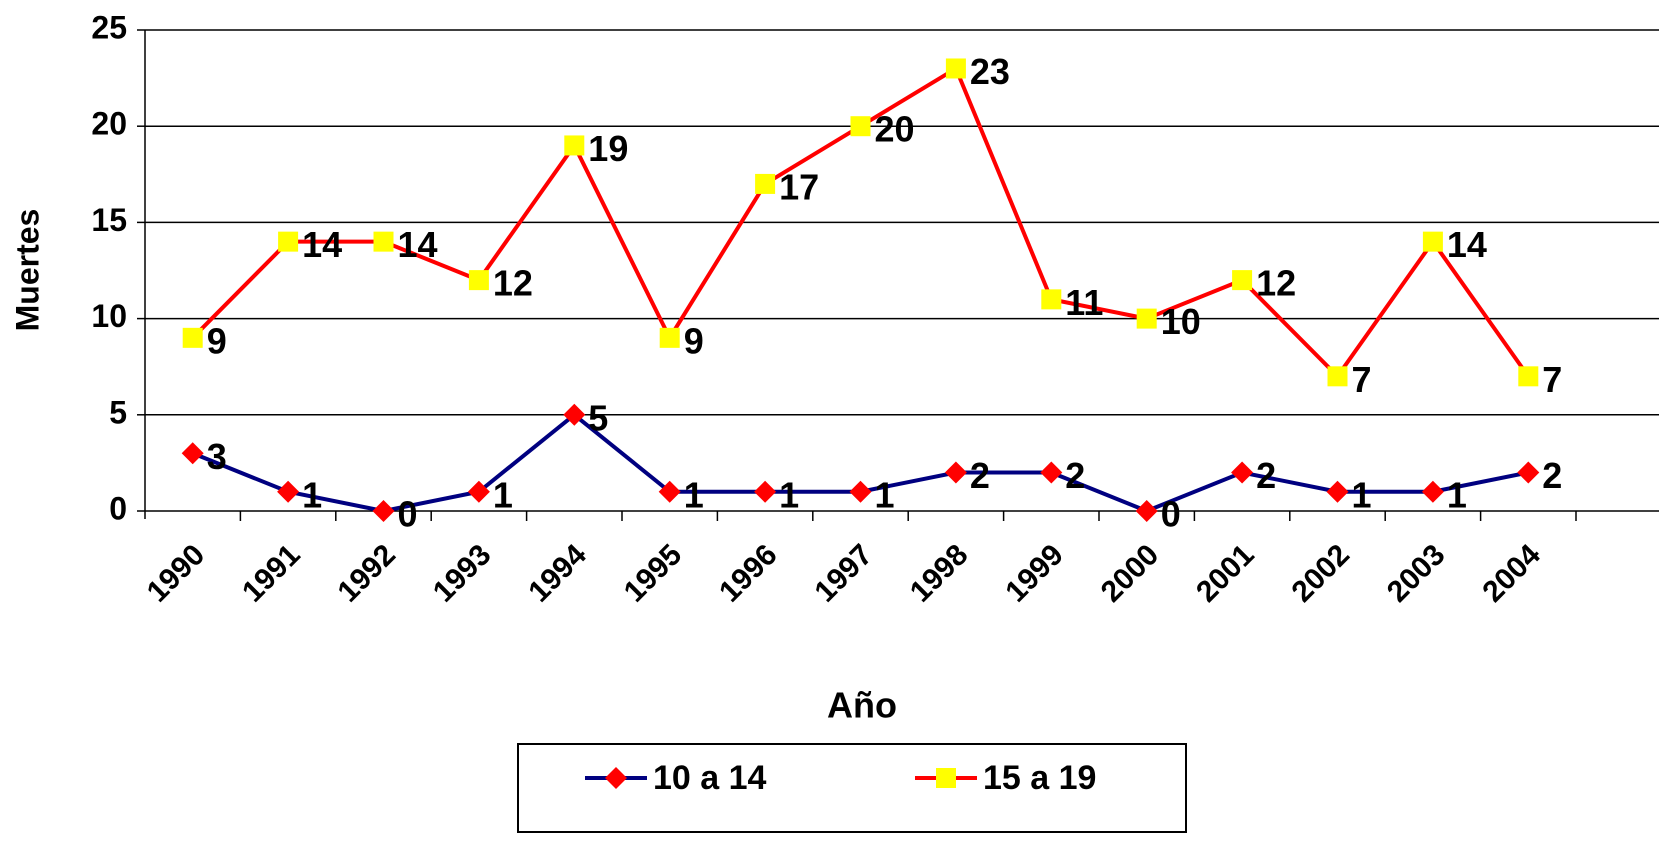  What do you see at coordinates (598, 417) in the screenshot?
I see `data-label: 5` at bounding box center [598, 417].